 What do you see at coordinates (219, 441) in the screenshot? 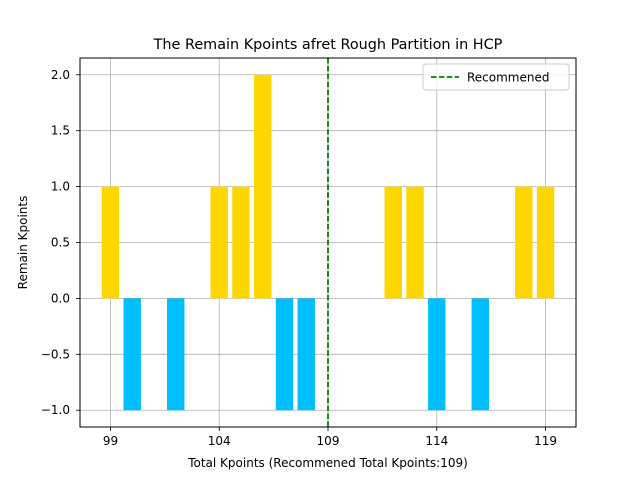
I see `x-tick-label-104: 104` at bounding box center [219, 441].